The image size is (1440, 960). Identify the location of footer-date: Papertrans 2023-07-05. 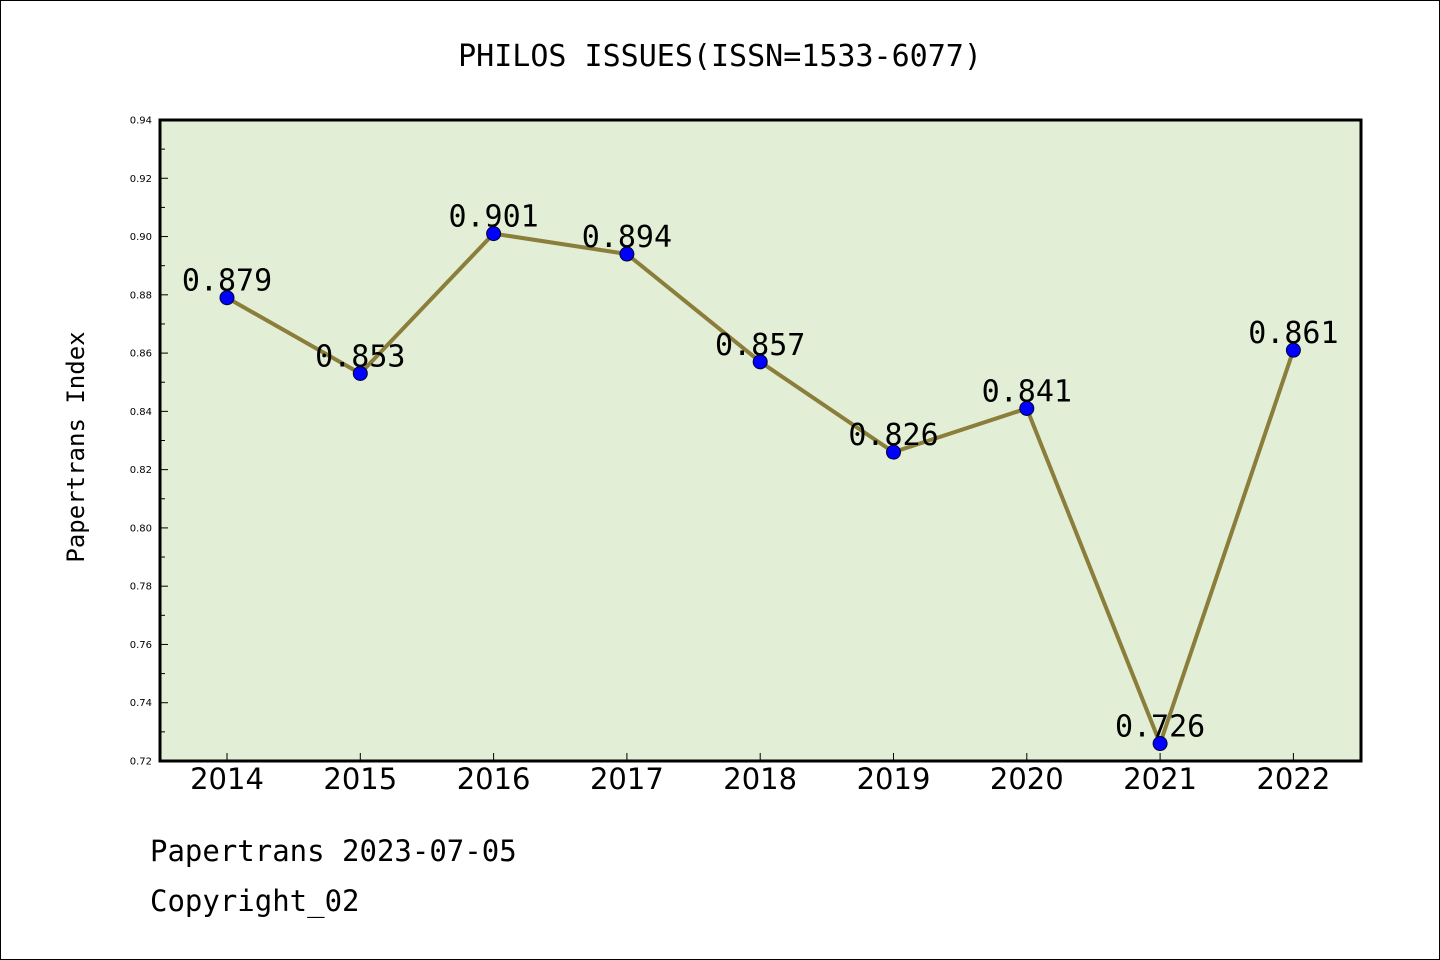
(333, 851).